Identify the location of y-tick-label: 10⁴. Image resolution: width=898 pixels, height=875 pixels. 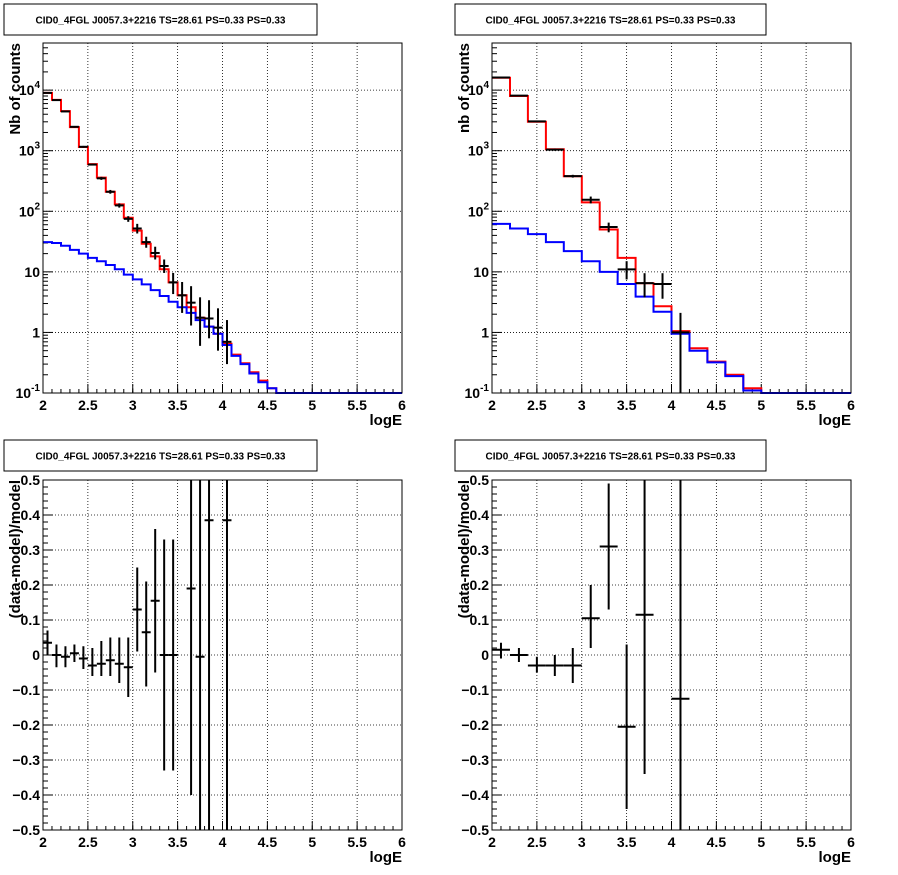
(30, 89).